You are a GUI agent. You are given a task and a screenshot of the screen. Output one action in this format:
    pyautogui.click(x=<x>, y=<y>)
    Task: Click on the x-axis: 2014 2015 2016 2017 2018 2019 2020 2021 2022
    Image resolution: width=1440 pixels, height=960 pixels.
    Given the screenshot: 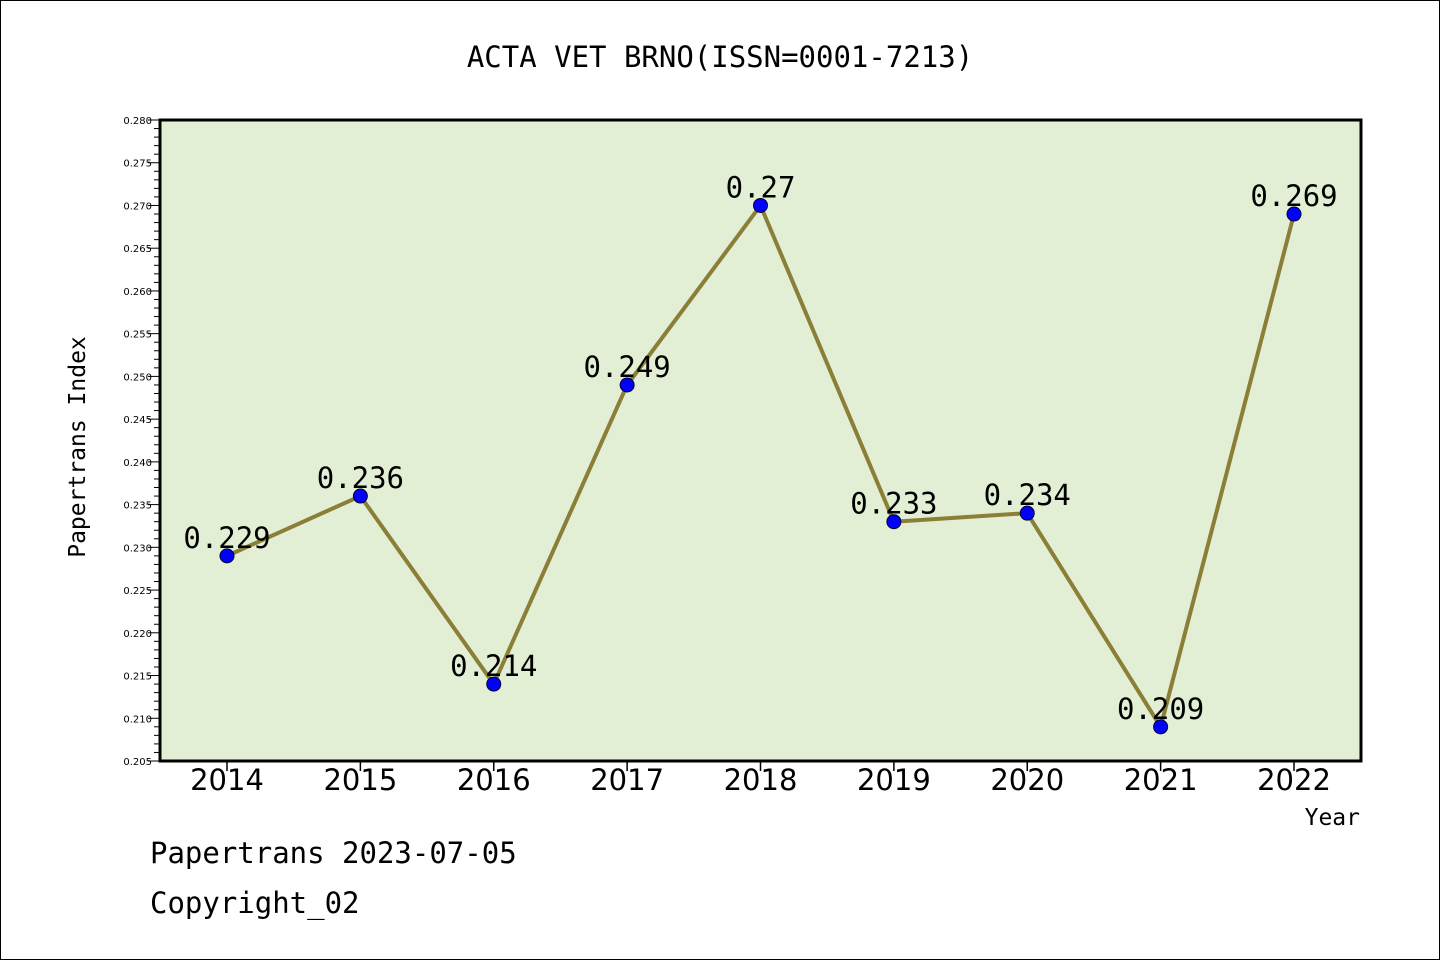 What is the action you would take?
    pyautogui.click(x=760, y=779)
    